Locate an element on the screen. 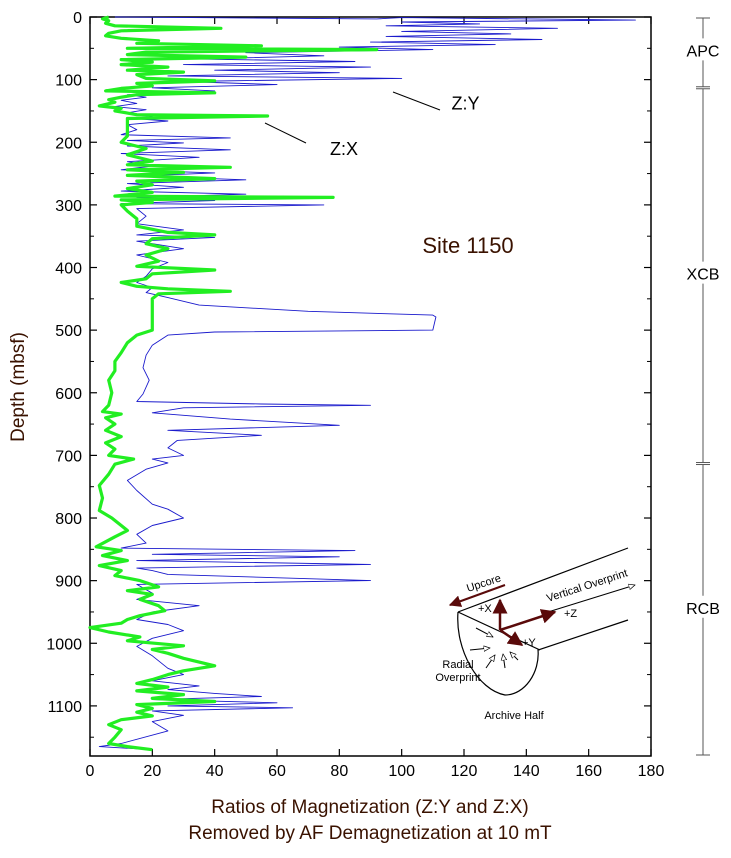 The width and height of the screenshot is (731, 858). vertical-overprint-label: Vertical Overprint is located at coordinates (587, 585).